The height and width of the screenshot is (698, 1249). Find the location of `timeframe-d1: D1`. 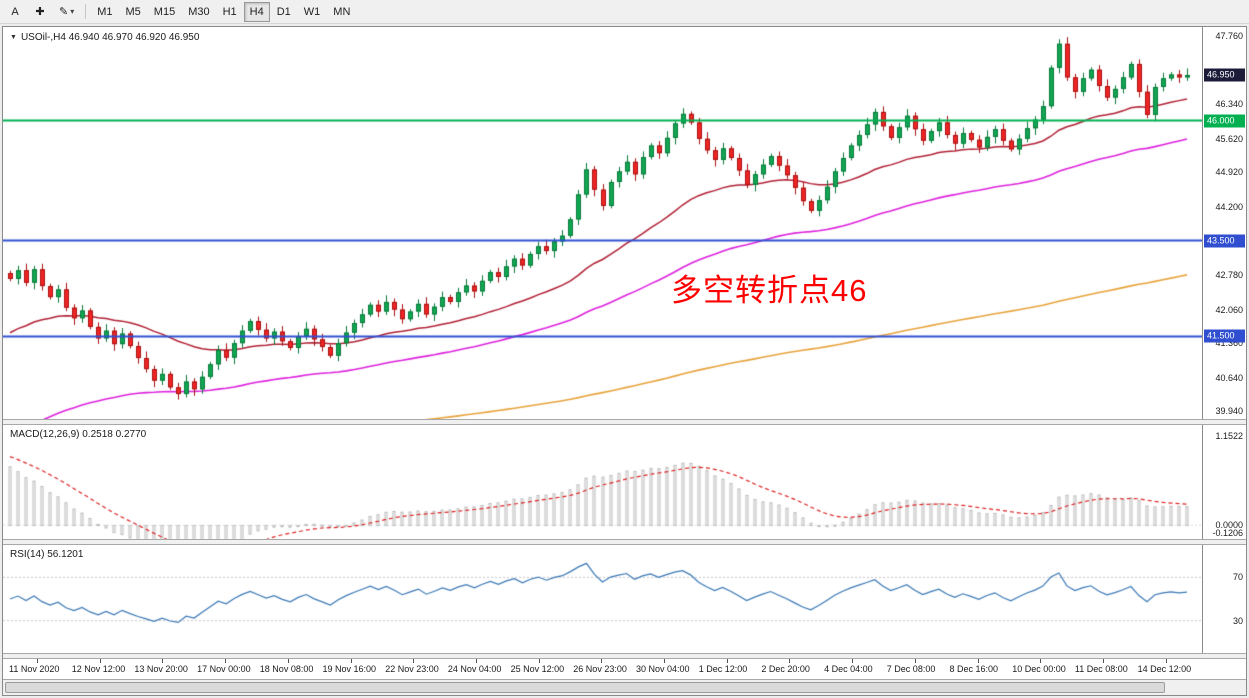

timeframe-d1: D1 is located at coordinates (283, 11).